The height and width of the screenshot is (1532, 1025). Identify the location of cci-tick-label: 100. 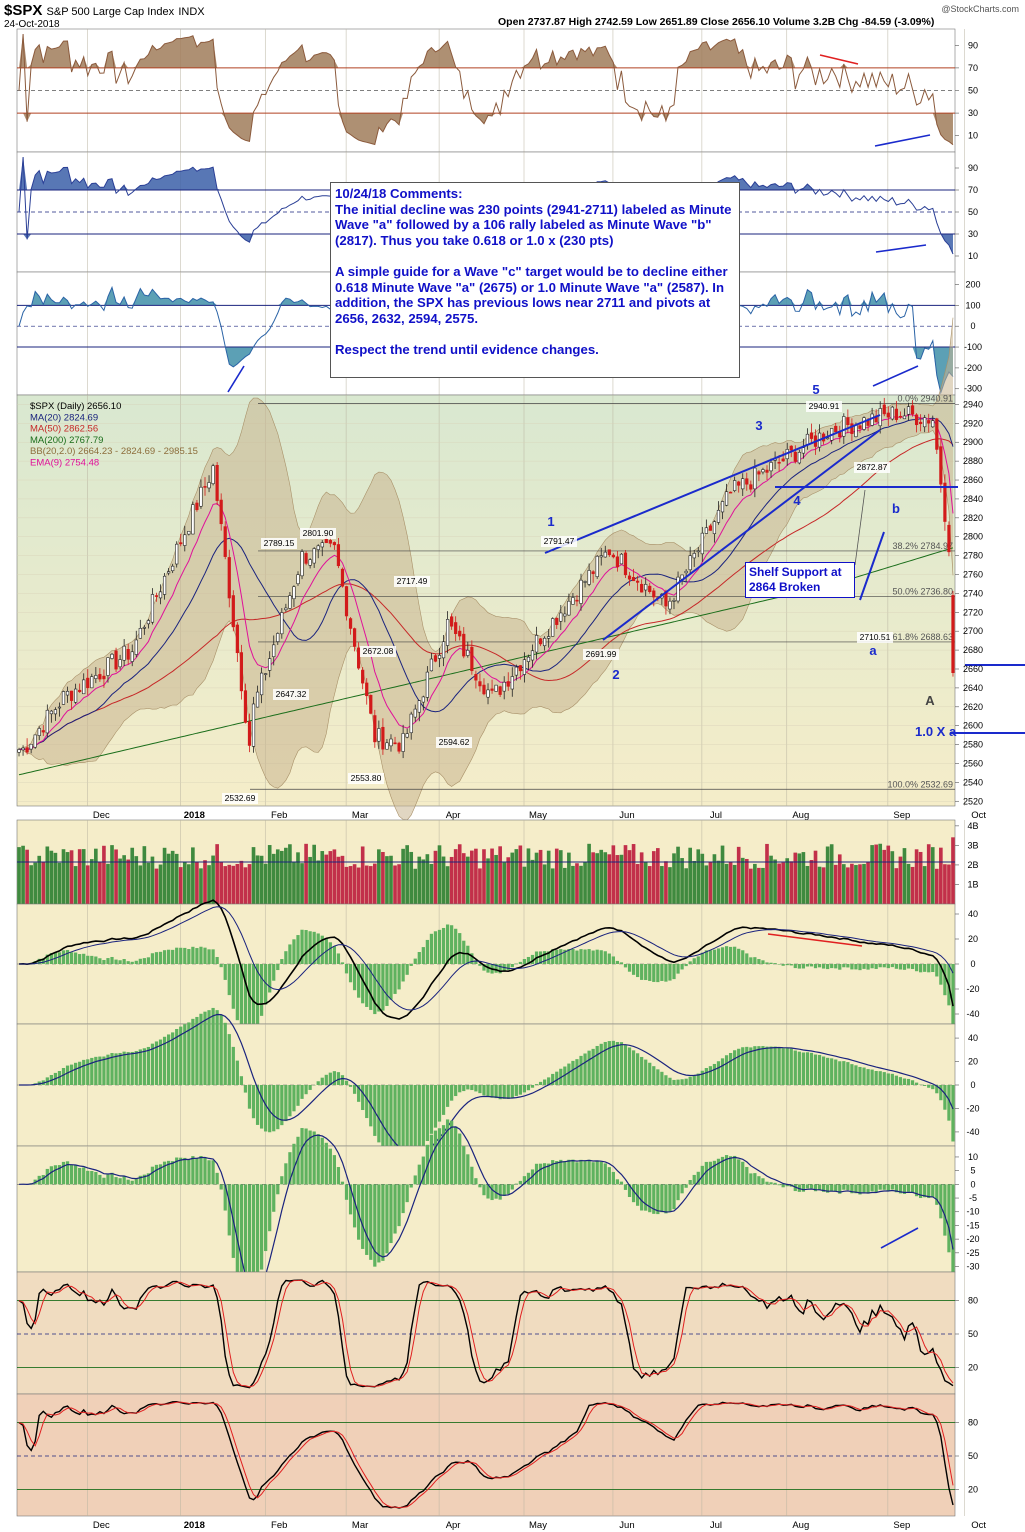
(972, 305).